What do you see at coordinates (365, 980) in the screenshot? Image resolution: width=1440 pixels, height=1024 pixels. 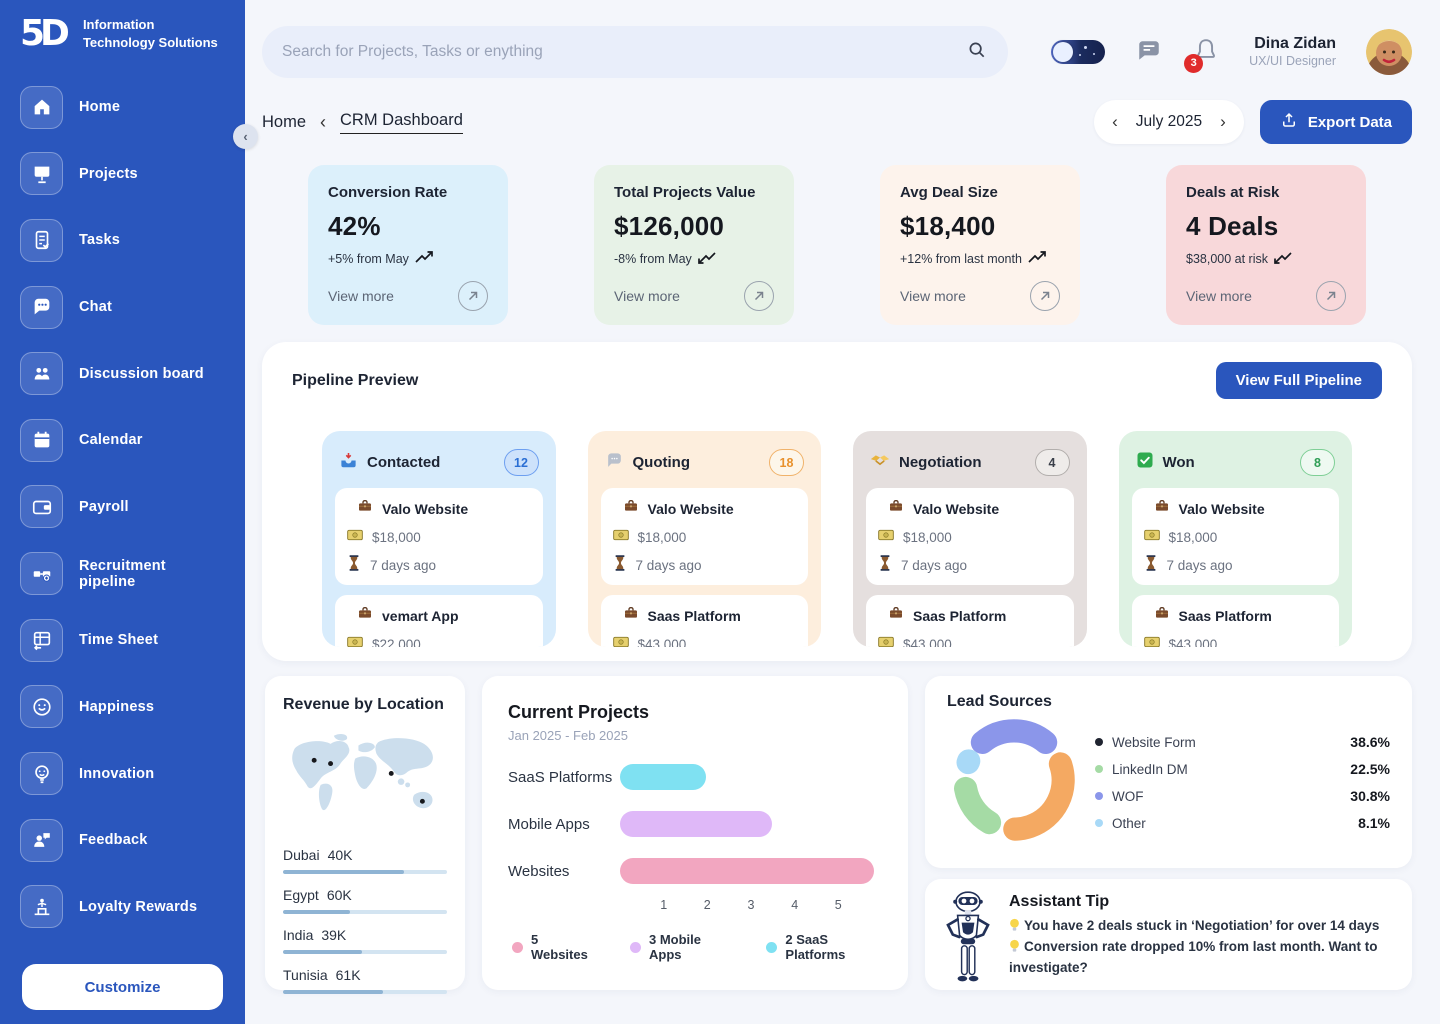 I see `location-row-tunisia: Tunisia 61K` at bounding box center [365, 980].